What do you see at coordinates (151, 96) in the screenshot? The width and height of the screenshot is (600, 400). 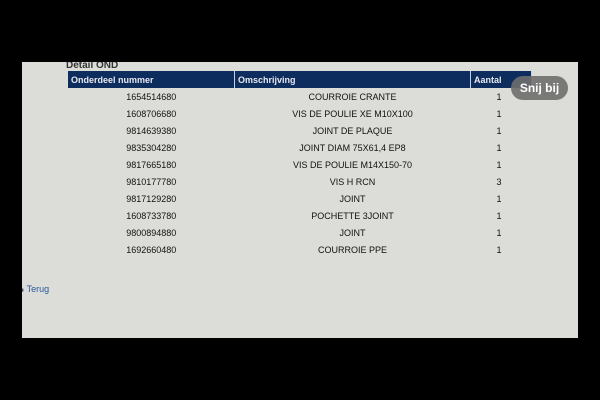 I see `part-number-cell: 1654514680` at bounding box center [151, 96].